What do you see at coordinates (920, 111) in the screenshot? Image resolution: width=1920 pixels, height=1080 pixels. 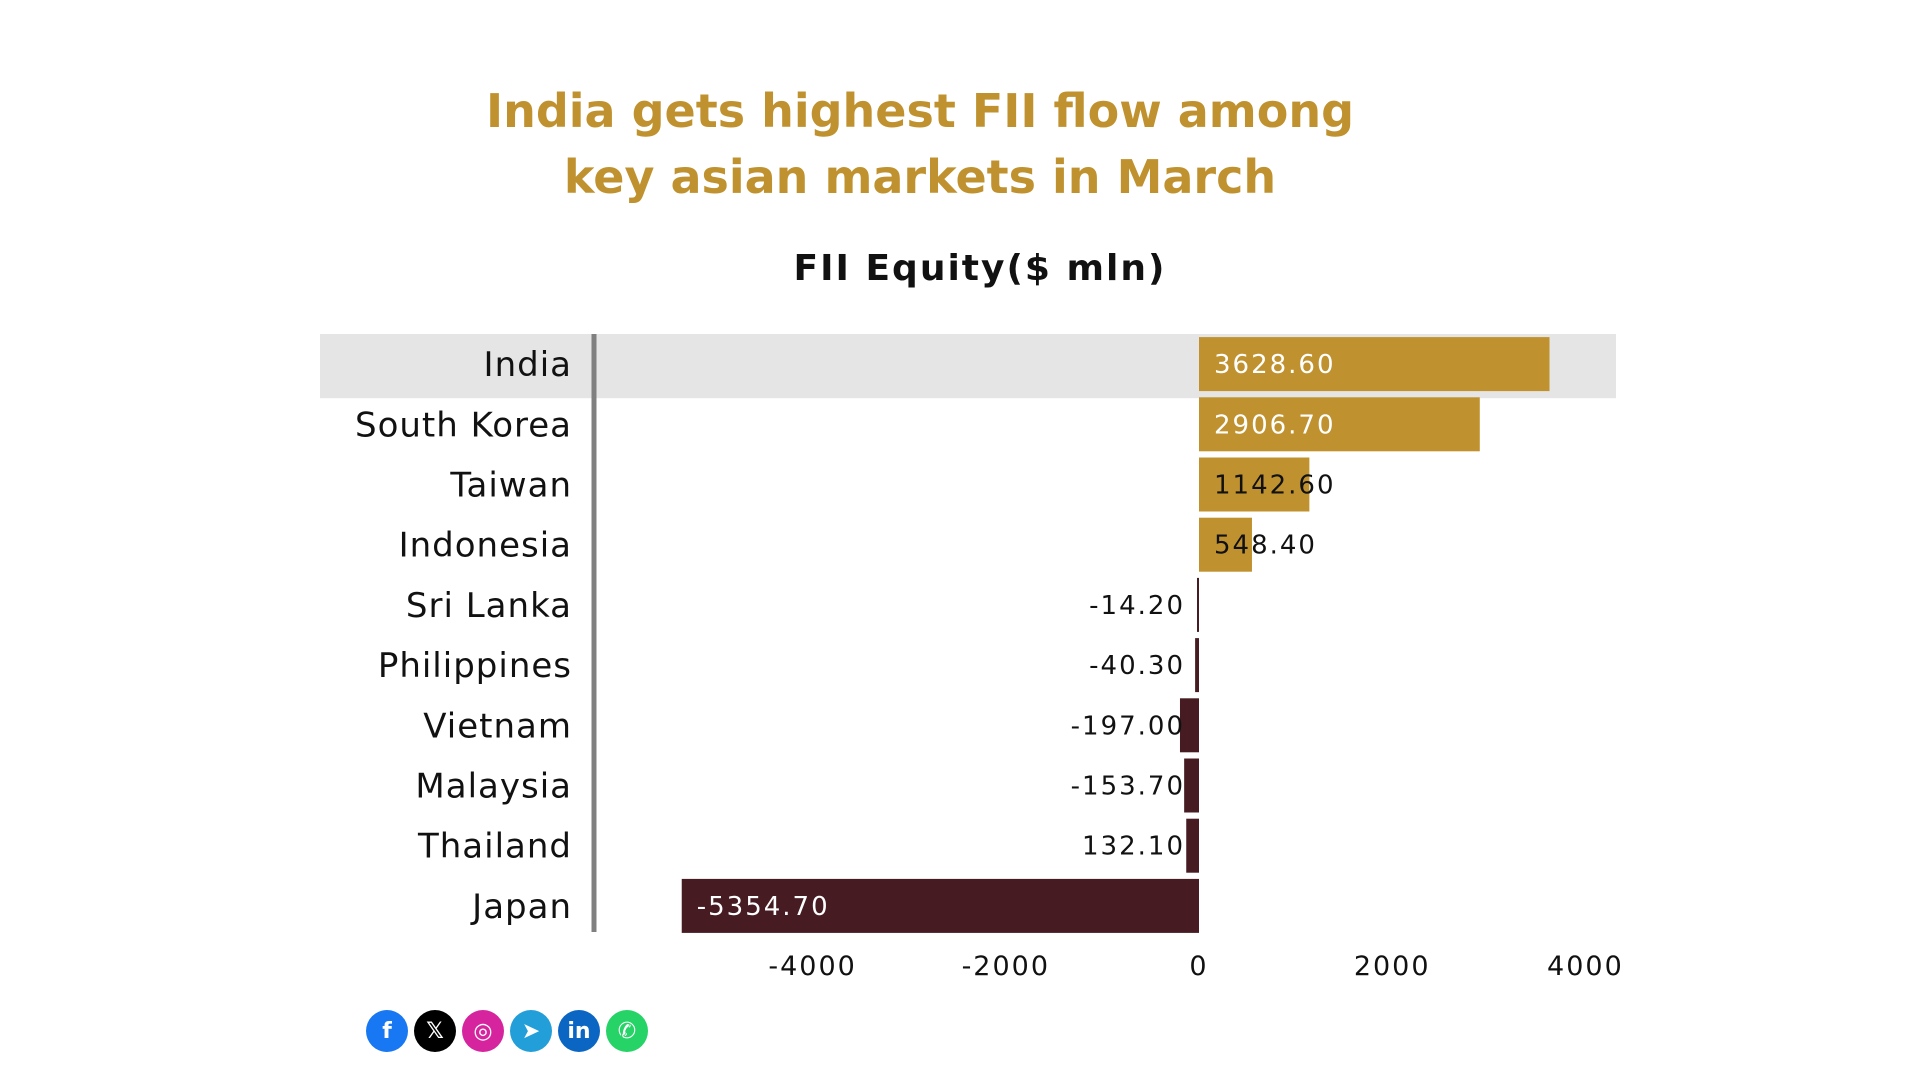 I see `title-line-1: India gets highest FII flow among` at bounding box center [920, 111].